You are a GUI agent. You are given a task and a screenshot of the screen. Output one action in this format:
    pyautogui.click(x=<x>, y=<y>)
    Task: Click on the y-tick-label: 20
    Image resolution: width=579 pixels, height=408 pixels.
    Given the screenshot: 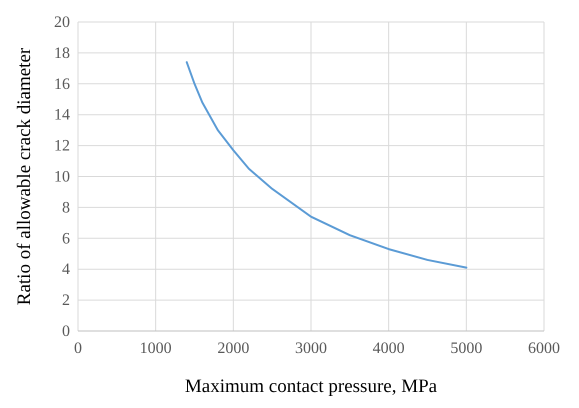 What is the action you would take?
    pyautogui.click(x=62, y=22)
    